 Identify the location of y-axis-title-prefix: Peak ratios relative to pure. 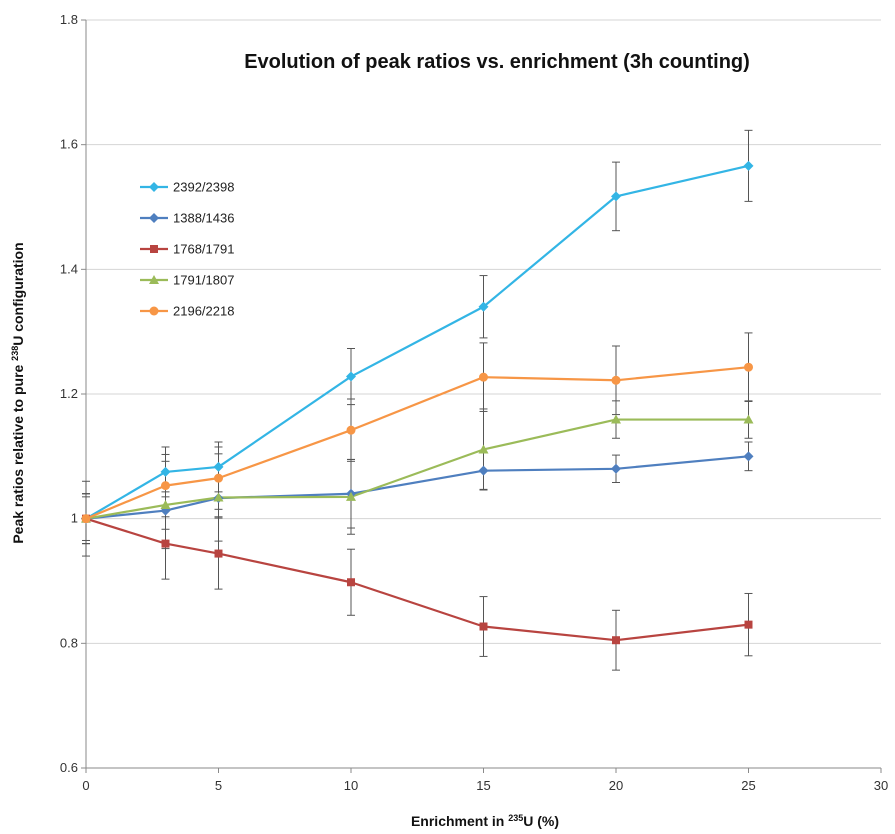
(18, 452).